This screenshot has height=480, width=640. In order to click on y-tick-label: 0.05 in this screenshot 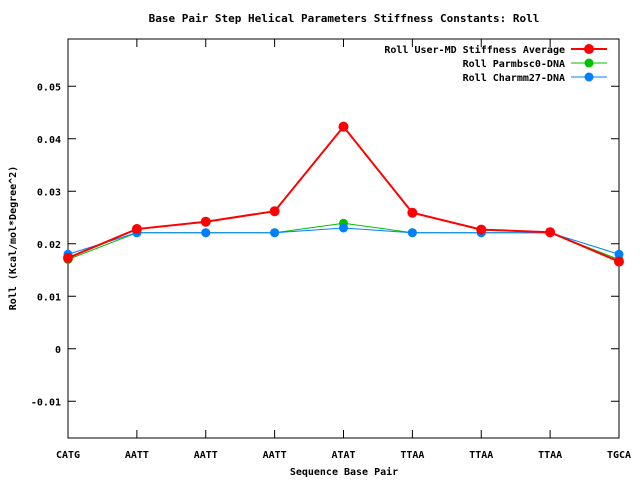, I will do `click(49, 87)`.